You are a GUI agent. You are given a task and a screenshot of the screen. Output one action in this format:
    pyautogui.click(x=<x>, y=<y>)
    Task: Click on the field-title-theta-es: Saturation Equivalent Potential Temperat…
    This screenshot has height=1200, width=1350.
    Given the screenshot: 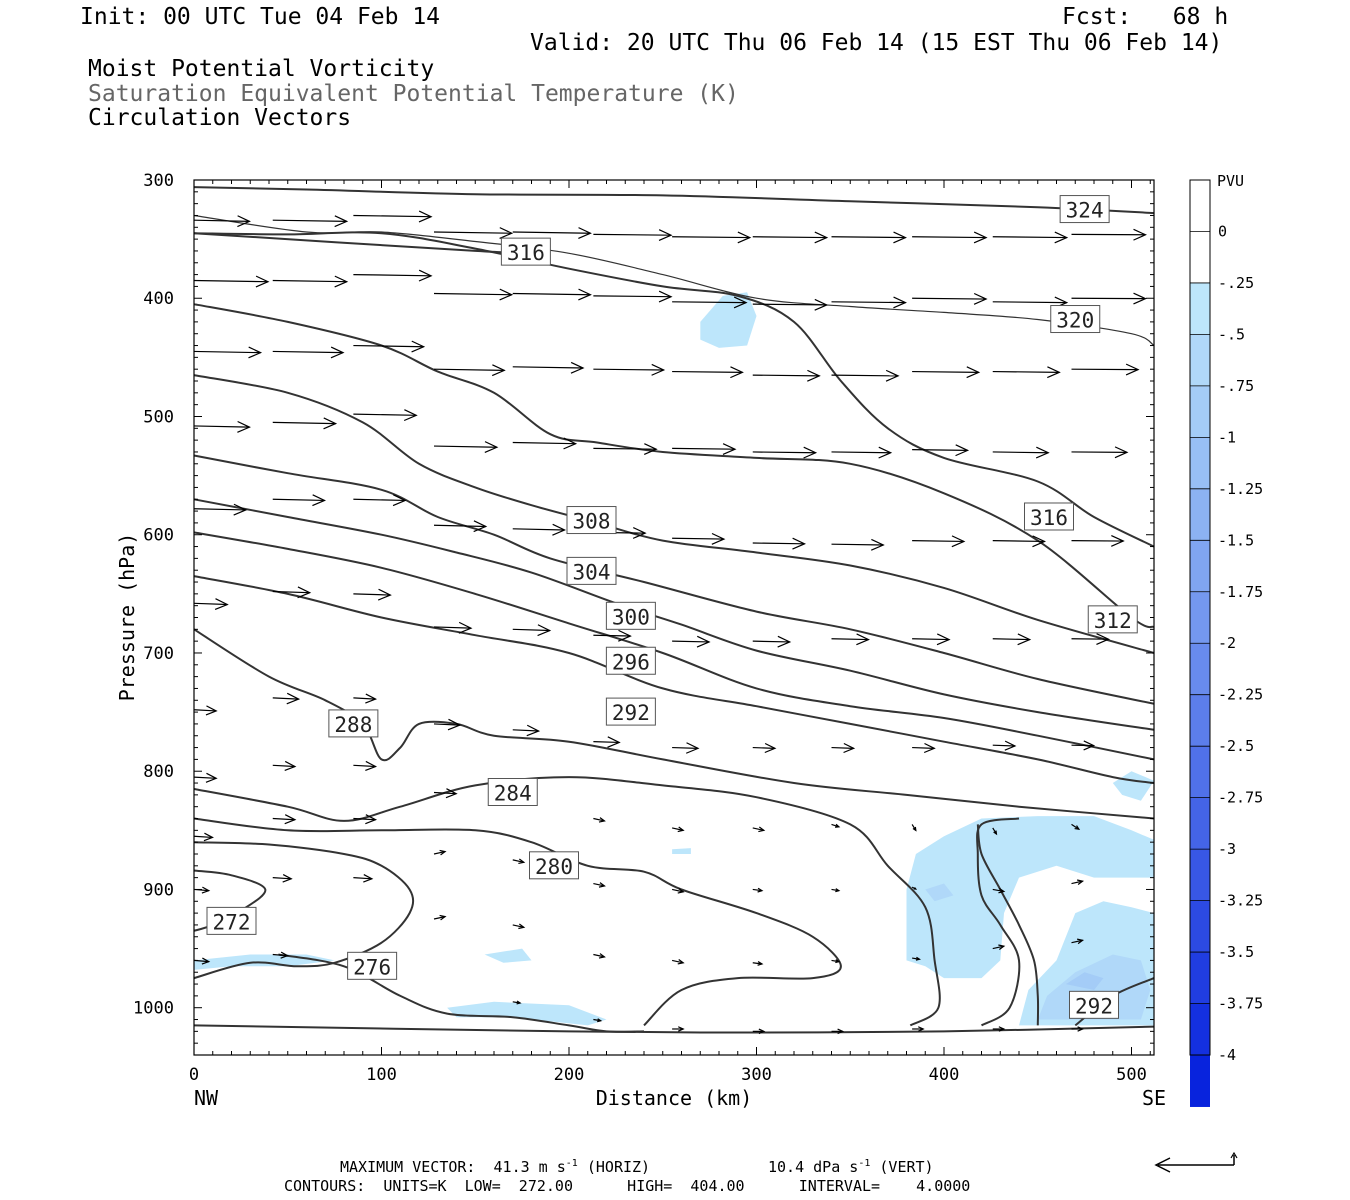 What is the action you would take?
    pyautogui.click(x=413, y=94)
    